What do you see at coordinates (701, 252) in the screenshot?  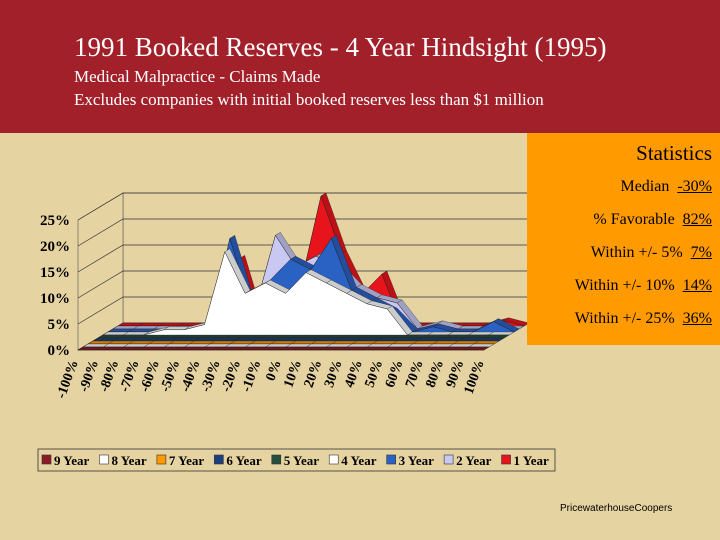 I see `statistic-value: 7%` at bounding box center [701, 252].